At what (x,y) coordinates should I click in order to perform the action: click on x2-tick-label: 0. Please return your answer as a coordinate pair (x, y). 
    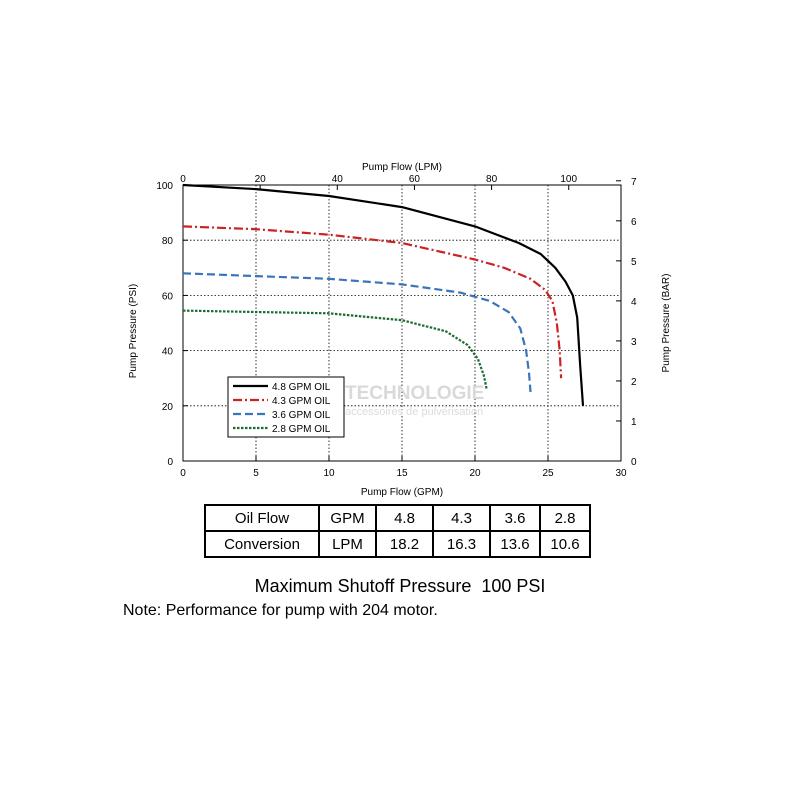
    Looking at the image, I should click on (183, 179).